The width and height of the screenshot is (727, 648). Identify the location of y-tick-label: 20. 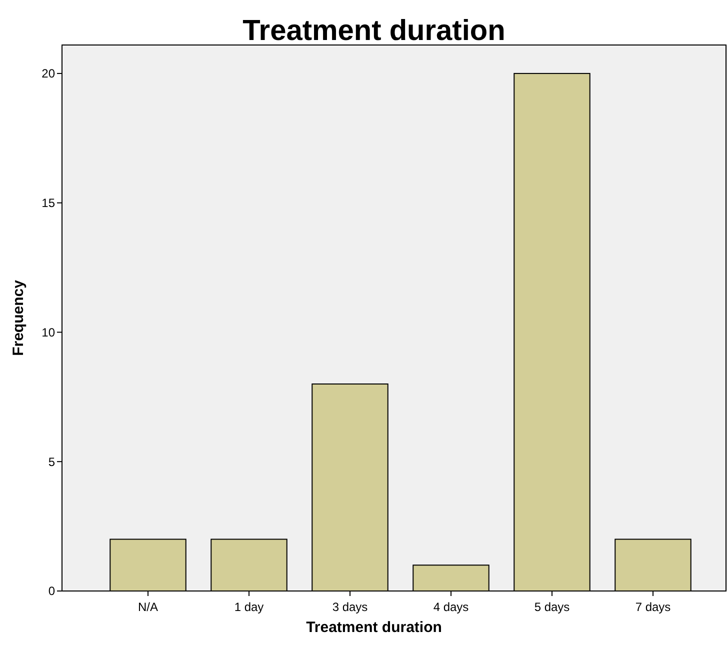
(49, 73).